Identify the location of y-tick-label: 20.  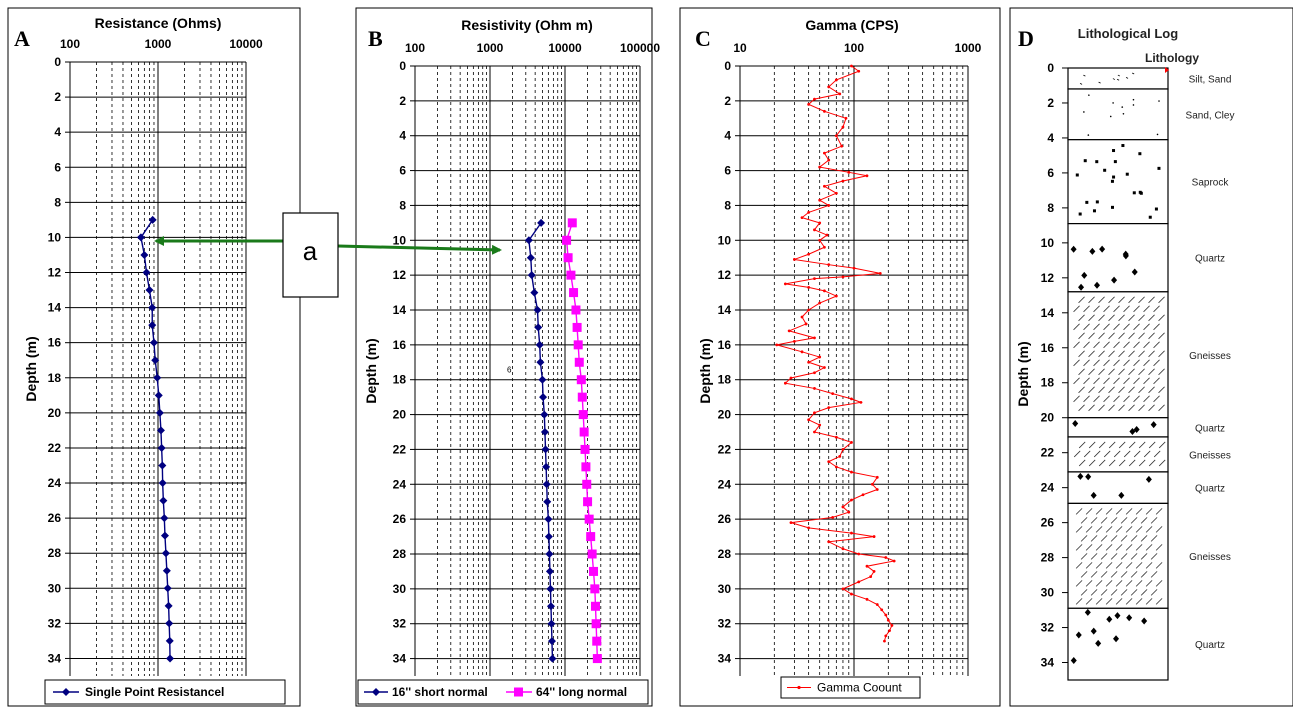
(55, 413).